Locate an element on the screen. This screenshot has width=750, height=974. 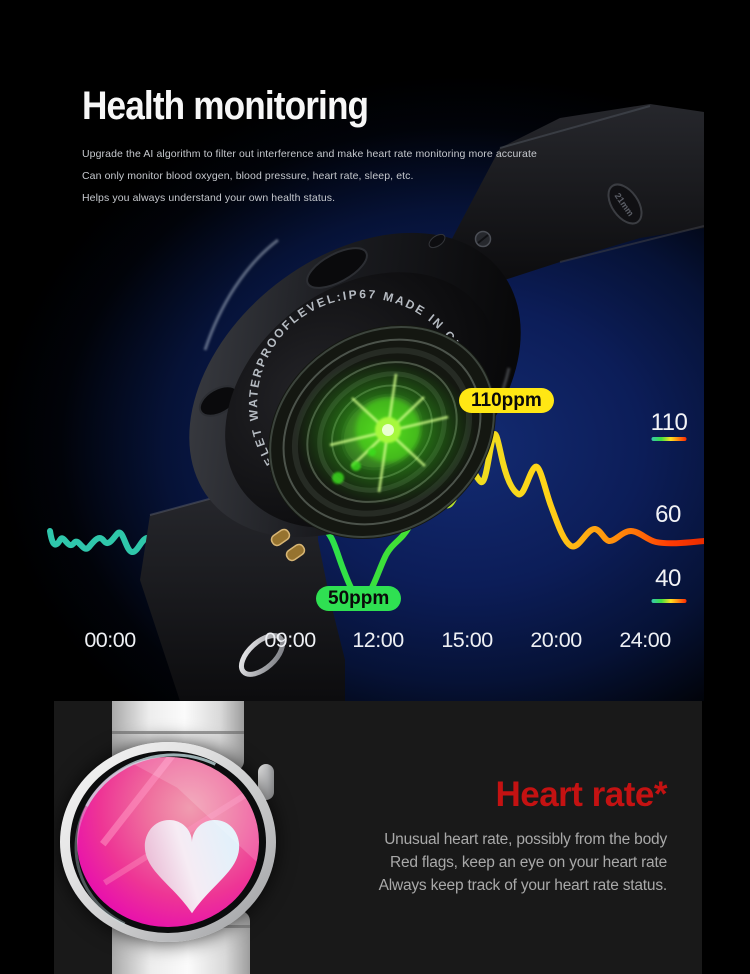
watch-strap-top-right is located at coordinates (574, 194).